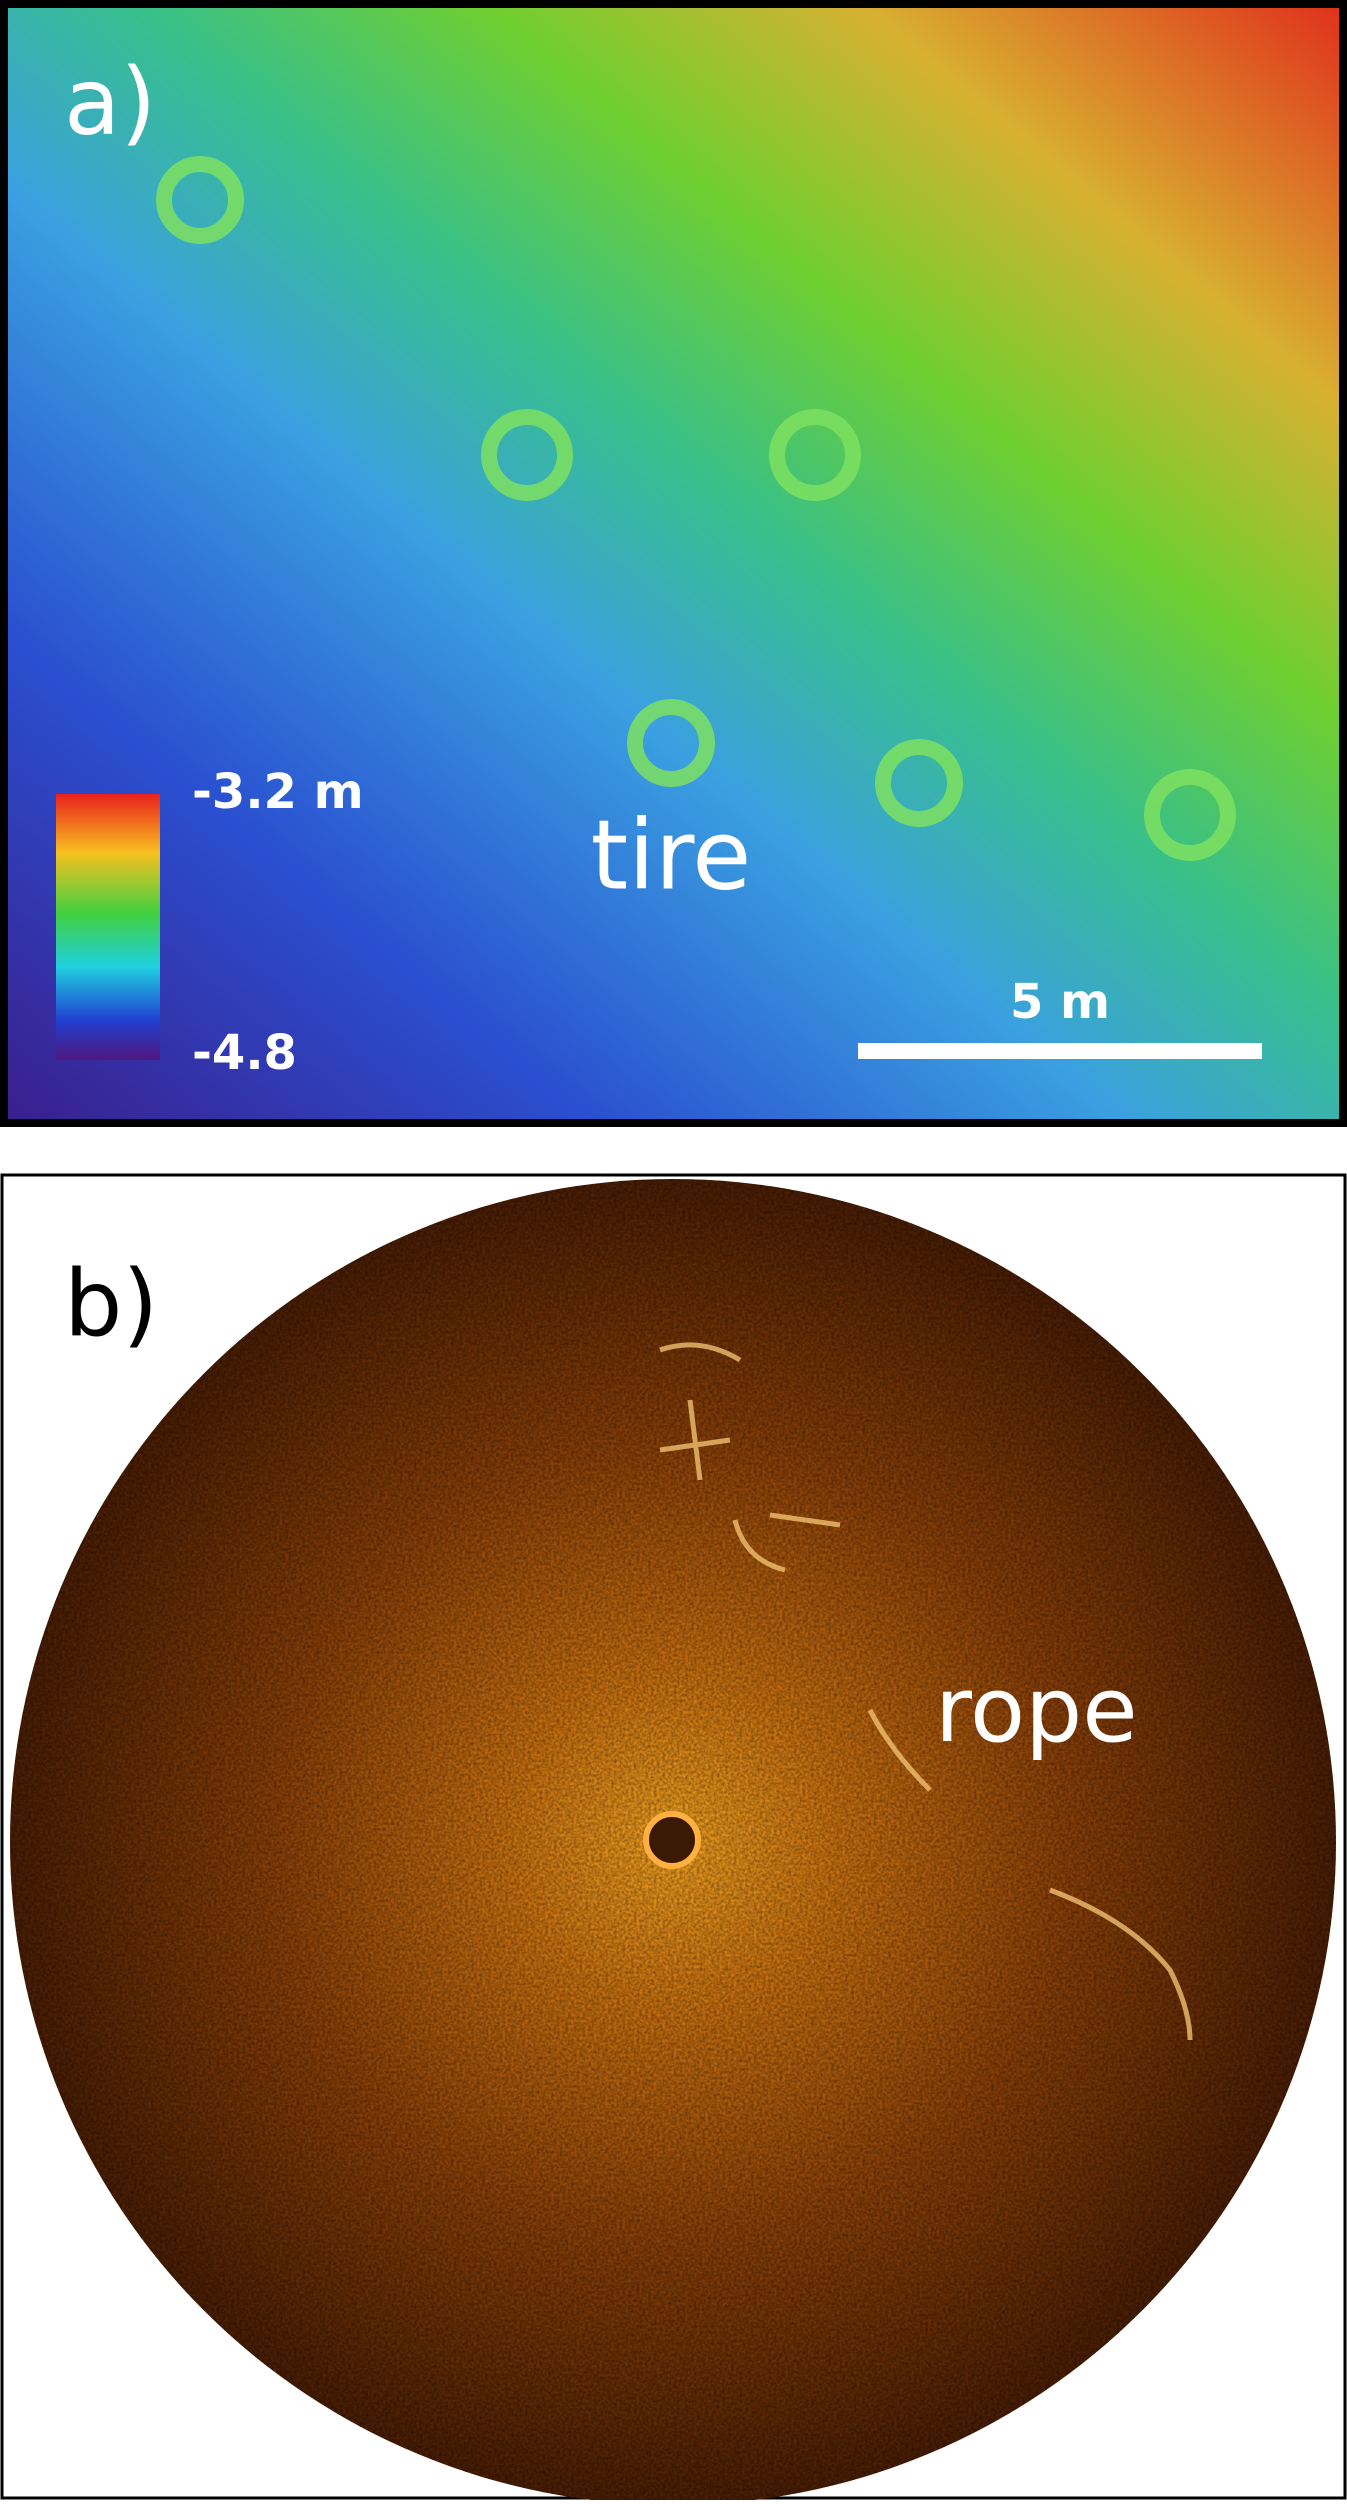  Describe the element at coordinates (671, 855) in the screenshot. I see `tire-annotation: tire` at that location.